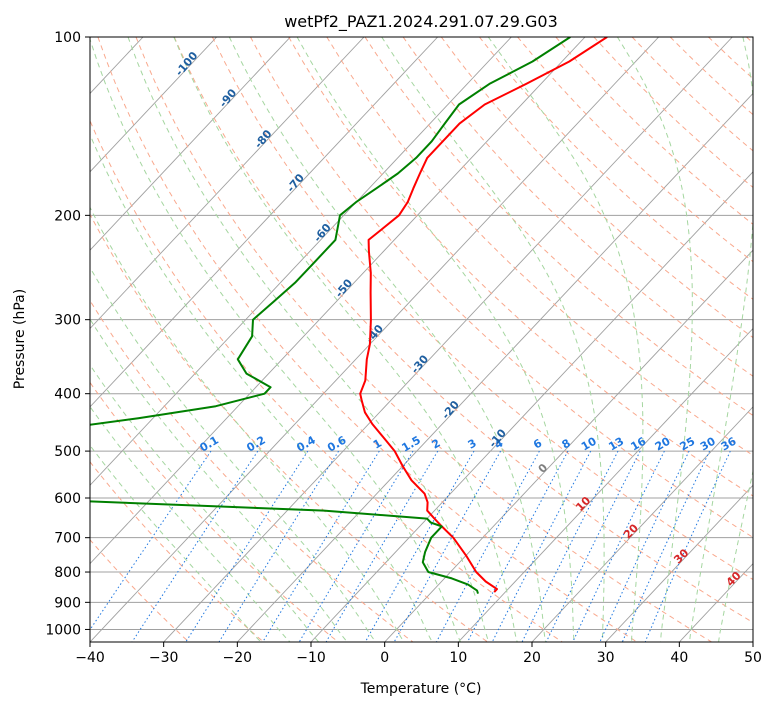 This screenshot has height=708, width=775. Describe the element at coordinates (421, 22) in the screenshot. I see `chart-title: wetPf2_PAZ1.2024.291.07.29.G03` at that location.